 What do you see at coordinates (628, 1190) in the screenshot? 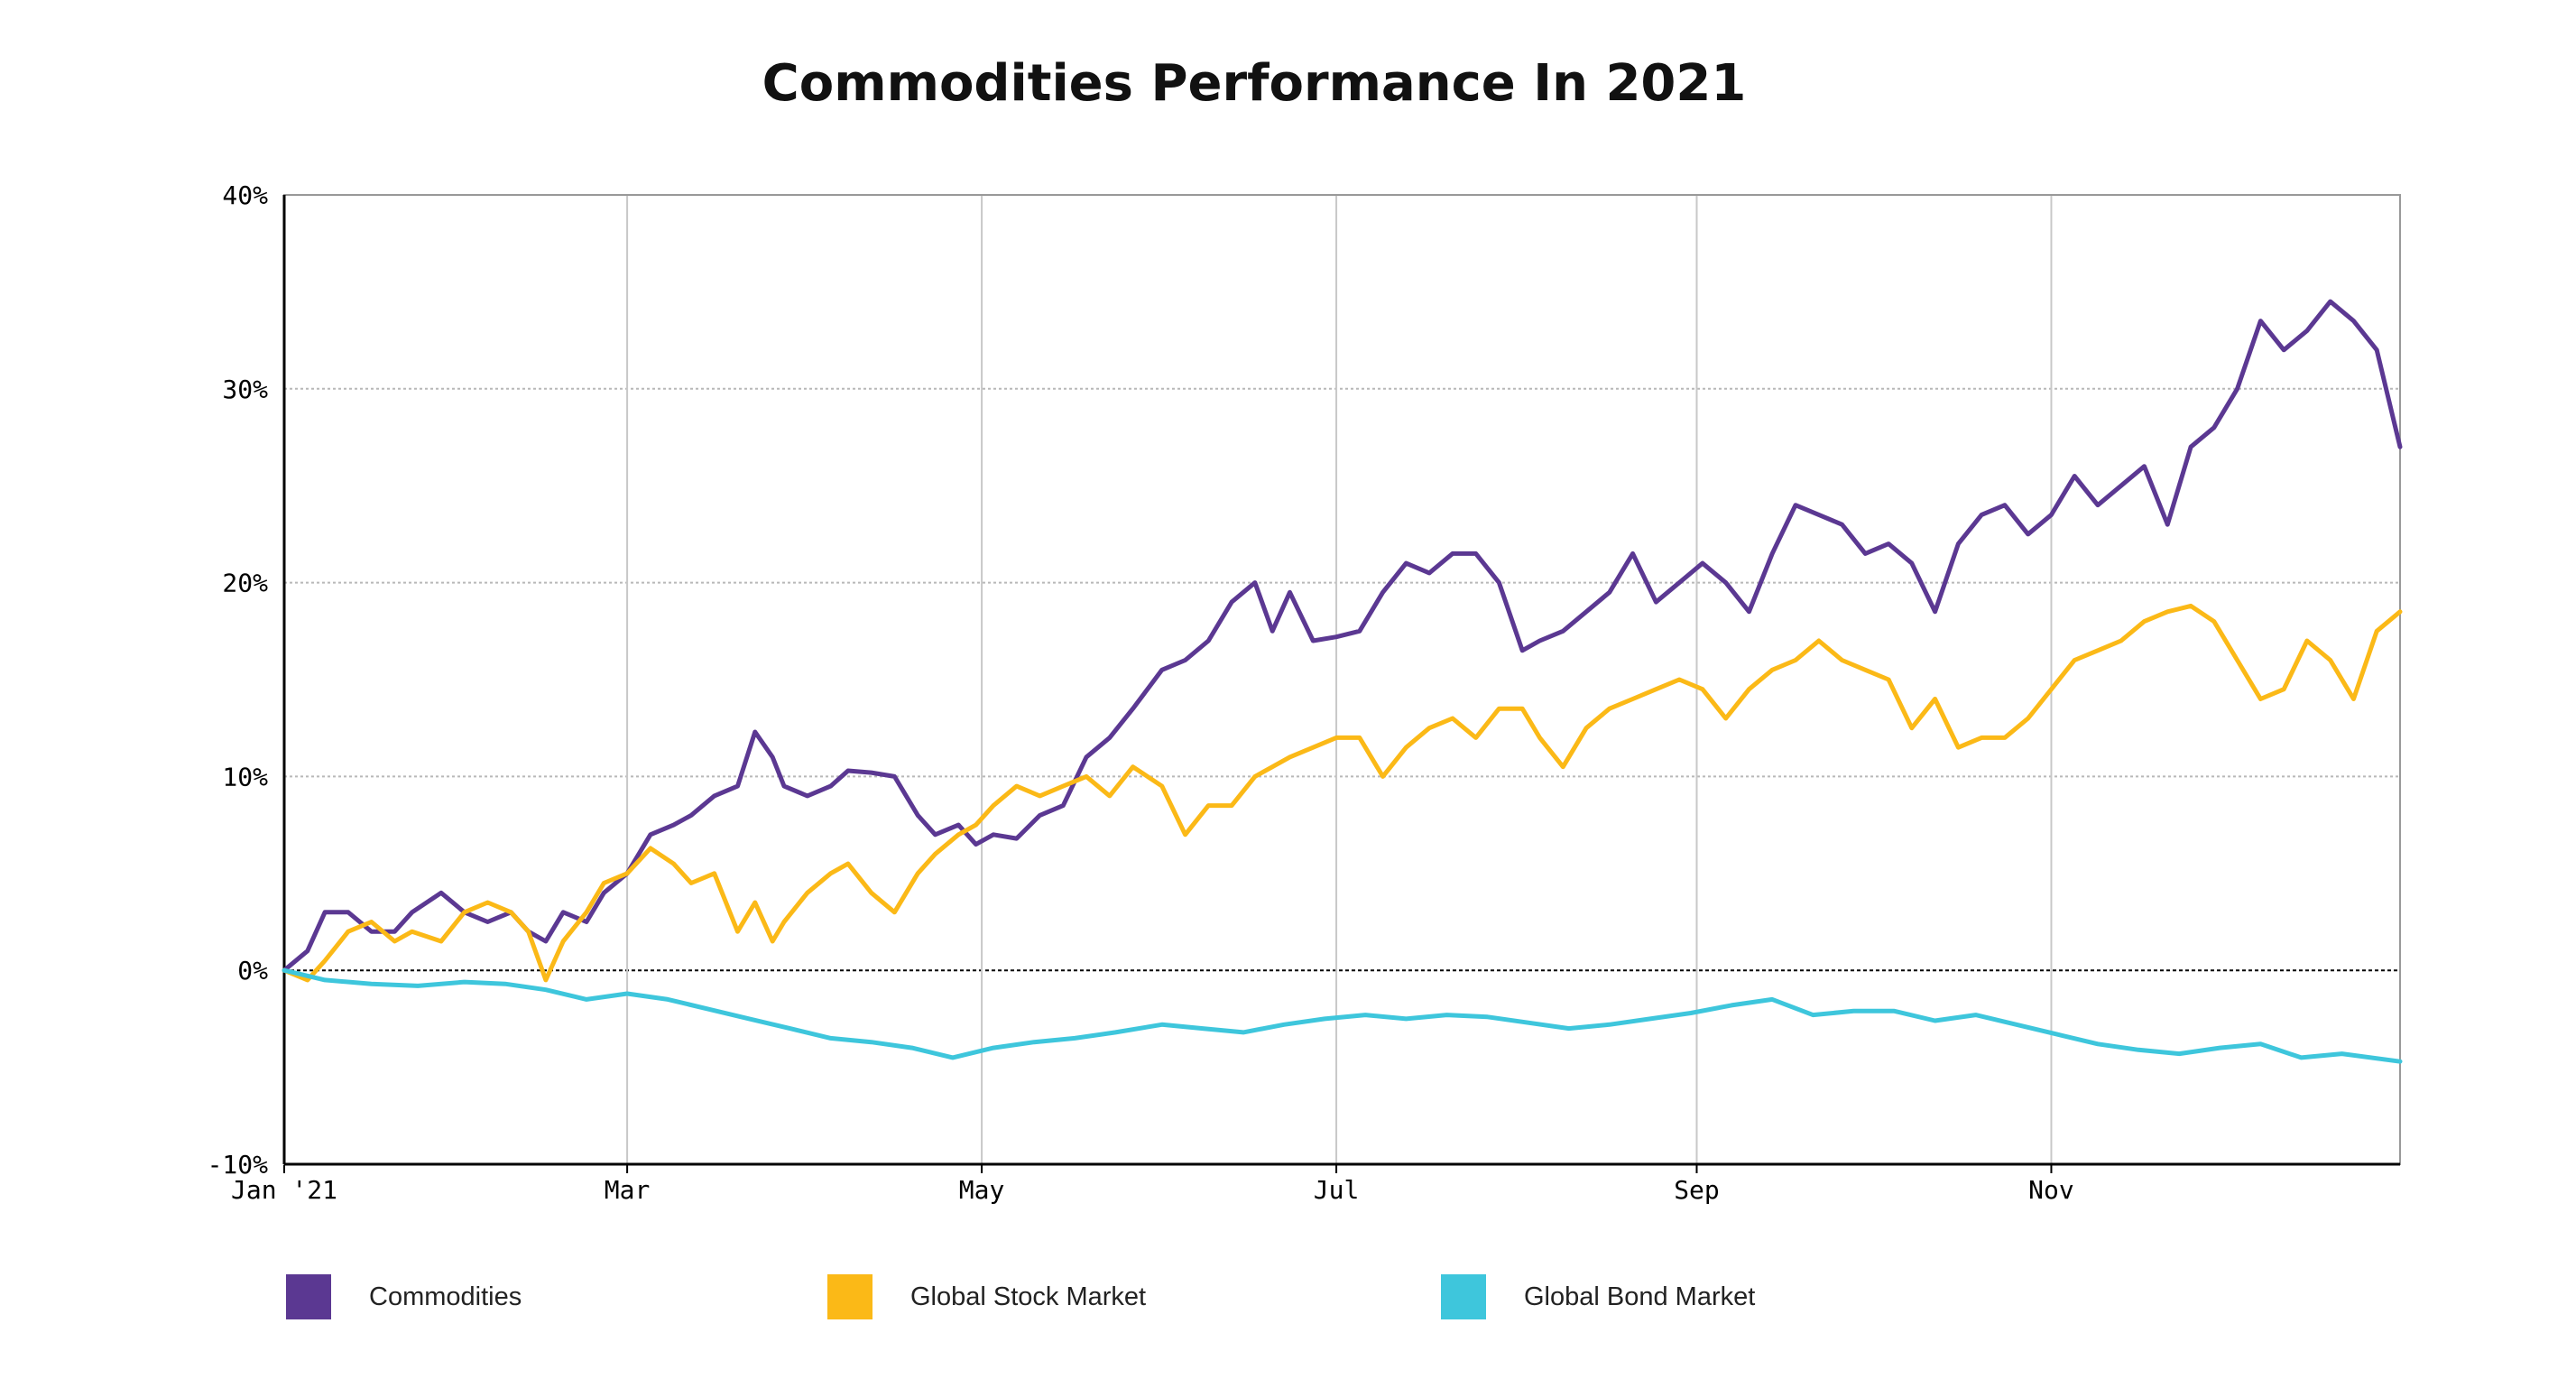
I see `x-tick-label: Mar` at bounding box center [628, 1190].